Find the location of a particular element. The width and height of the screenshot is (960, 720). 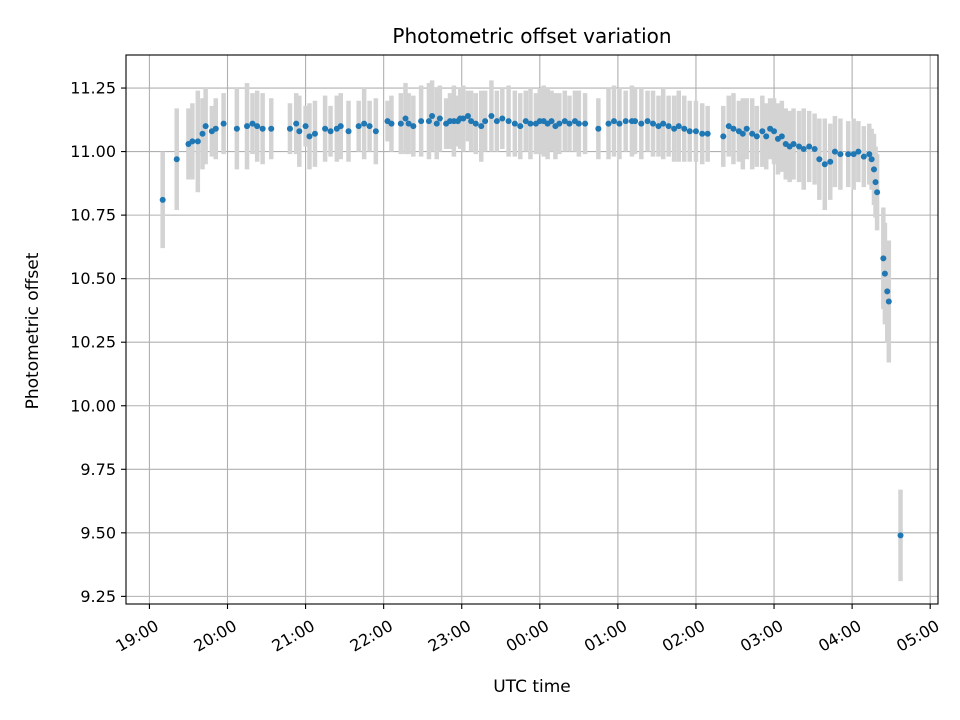

y-tick-label: 9.75 is located at coordinates (98, 469).